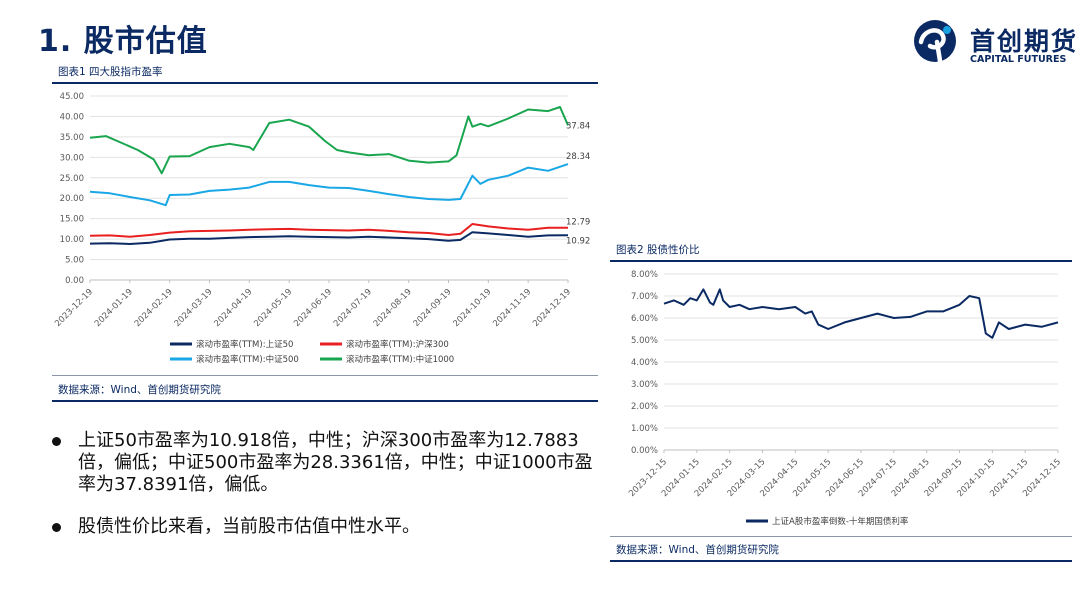  I want to click on series-end-label: 37.84, so click(578, 126).